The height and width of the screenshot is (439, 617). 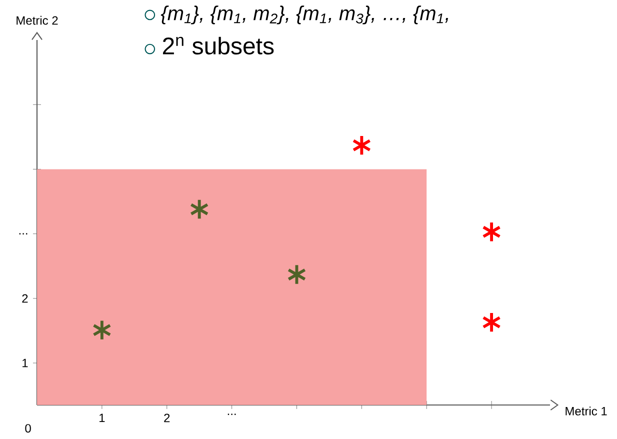 I want to click on text: 0, so click(x=28, y=428).